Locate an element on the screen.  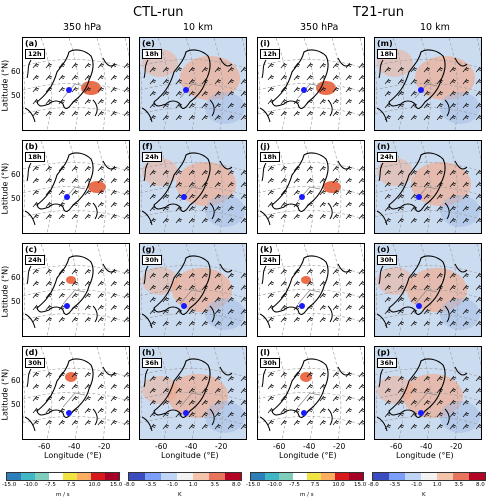
panel-label: (k) is located at coordinates (266, 249).